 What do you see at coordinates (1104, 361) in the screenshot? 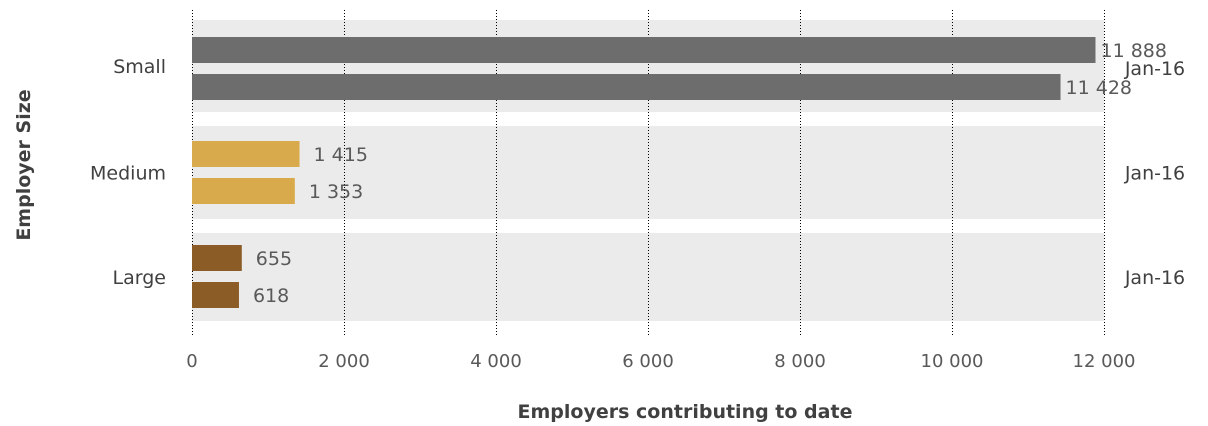
I see `x-tick-label-6: 12 000` at bounding box center [1104, 361].